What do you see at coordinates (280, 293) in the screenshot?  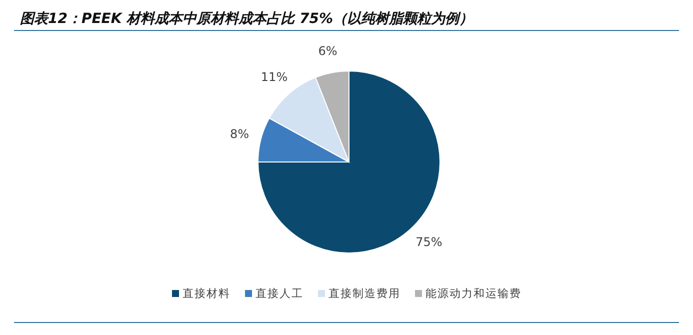 I see `legend-label: 直接人工` at bounding box center [280, 293].